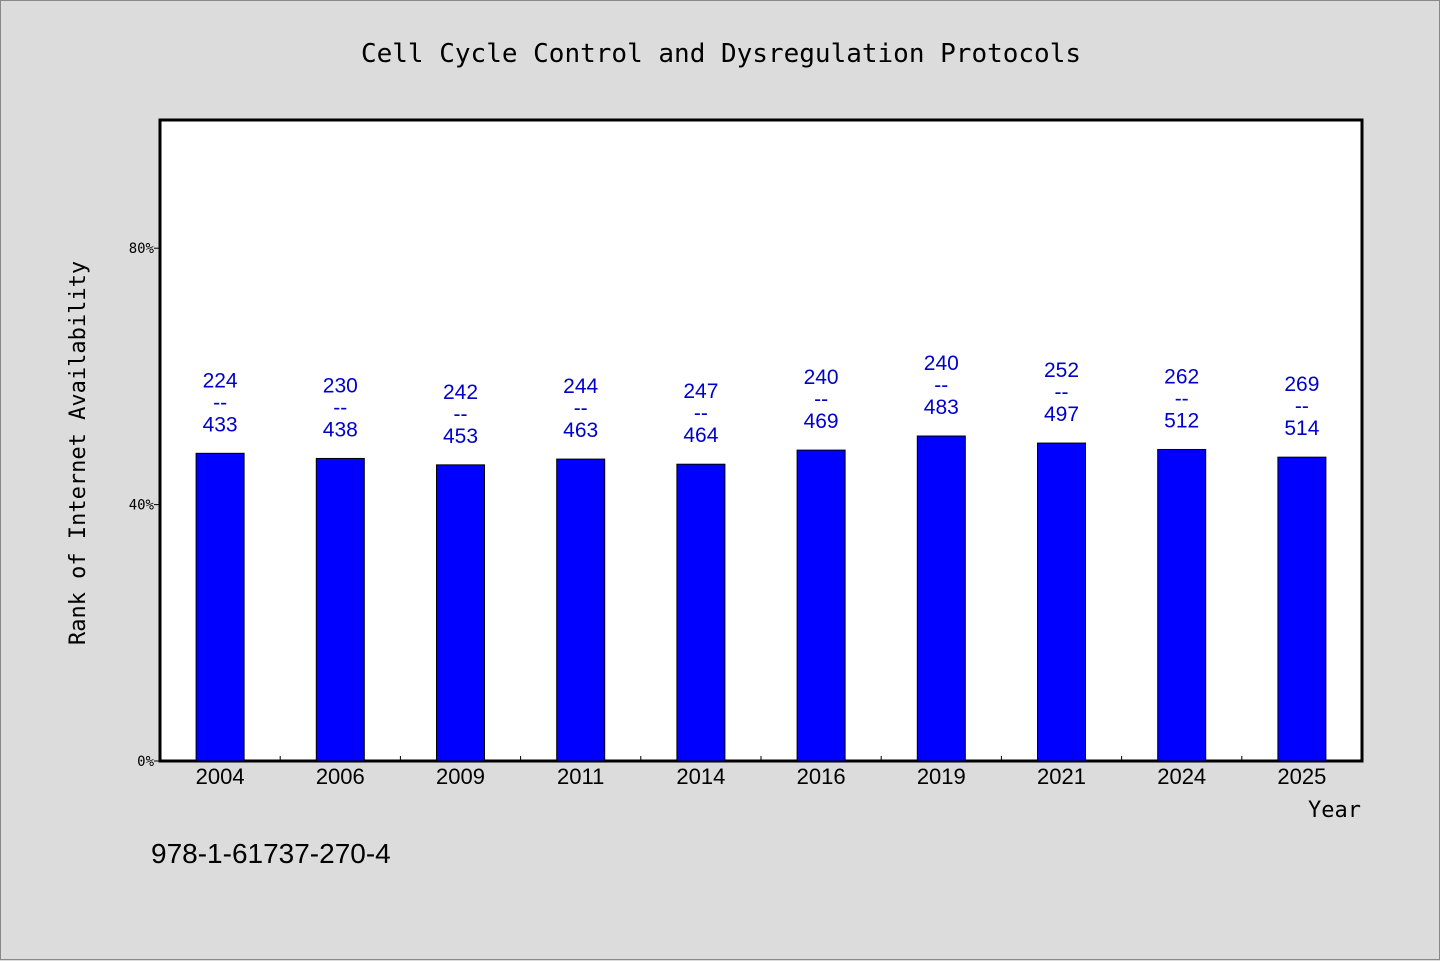  I want to click on data-label-top: 230, so click(340, 385).